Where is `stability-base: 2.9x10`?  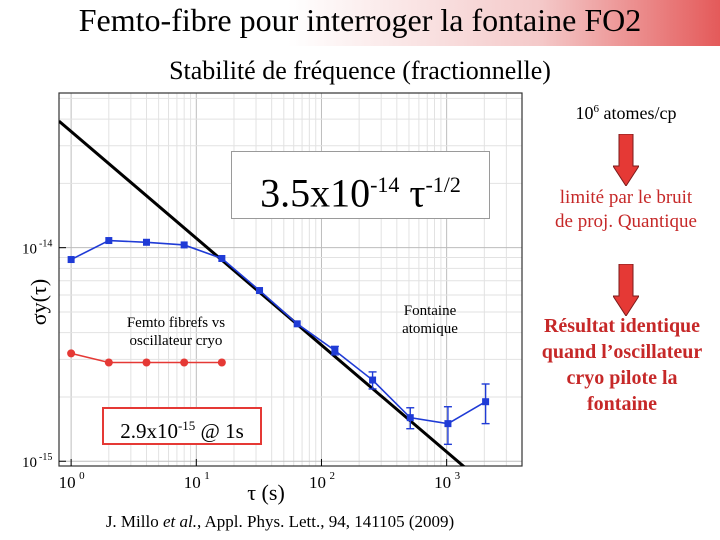 stability-base: 2.9x10 is located at coordinates (149, 431).